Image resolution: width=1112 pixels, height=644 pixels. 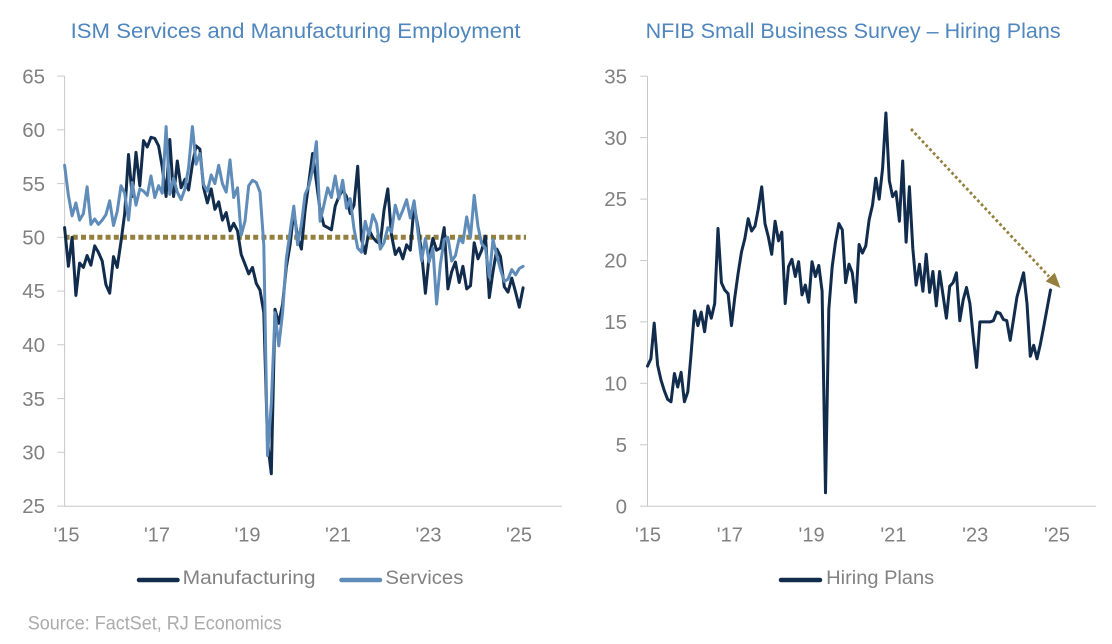 I want to click on svg-text: 55, so click(x=33, y=184).